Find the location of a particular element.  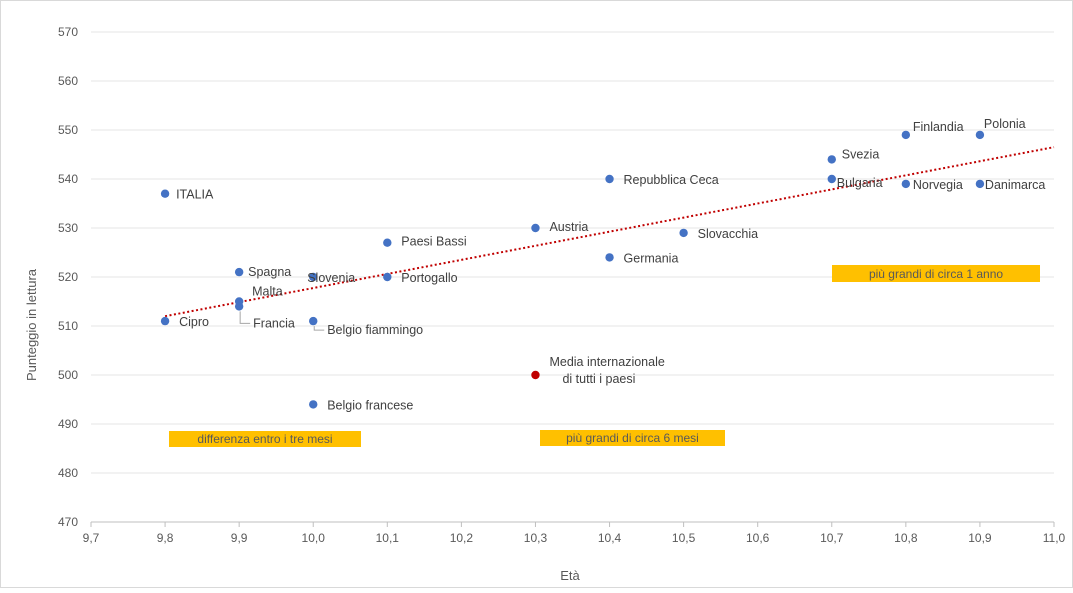

point-label: Germania is located at coordinates (651, 258).